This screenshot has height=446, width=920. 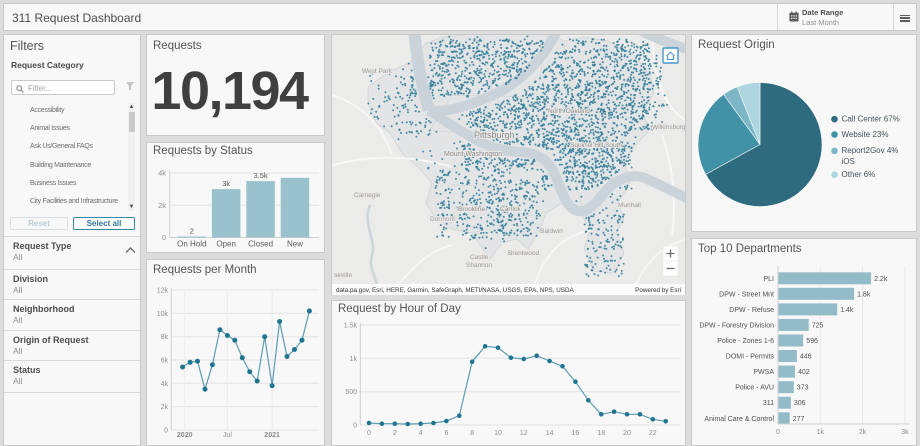 I want to click on svg-text: 8, so click(x=472, y=433).